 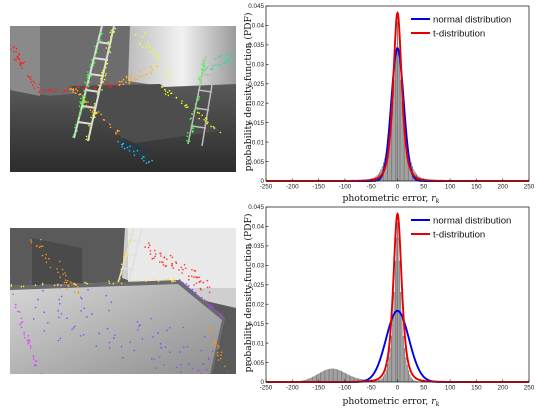 What do you see at coordinates (258, 227) in the screenshot?
I see `y-tick-label: 0.04` at bounding box center [258, 227].